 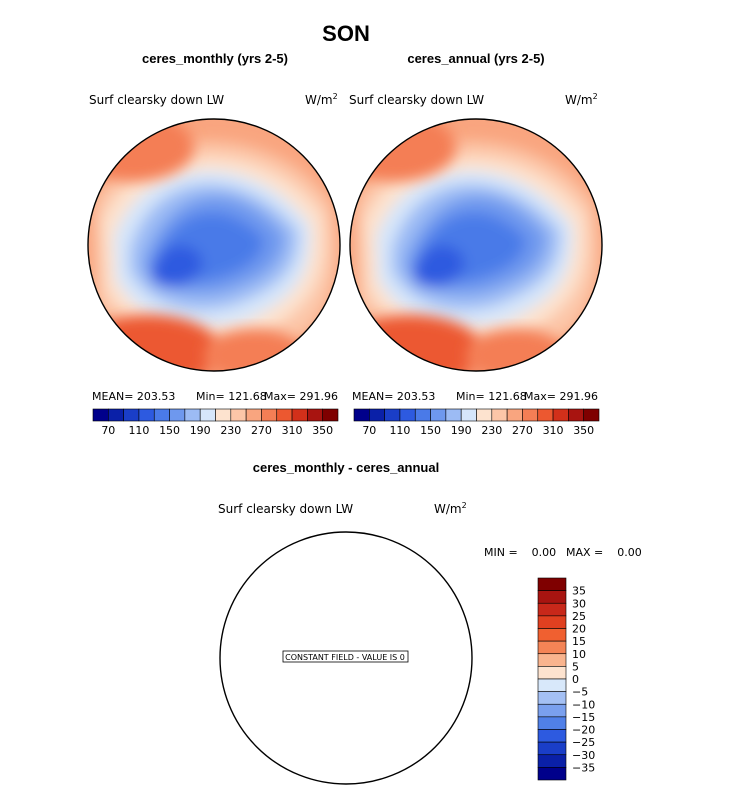 I want to click on map-left-warm-bottom-right, so click(x=254, y=350).